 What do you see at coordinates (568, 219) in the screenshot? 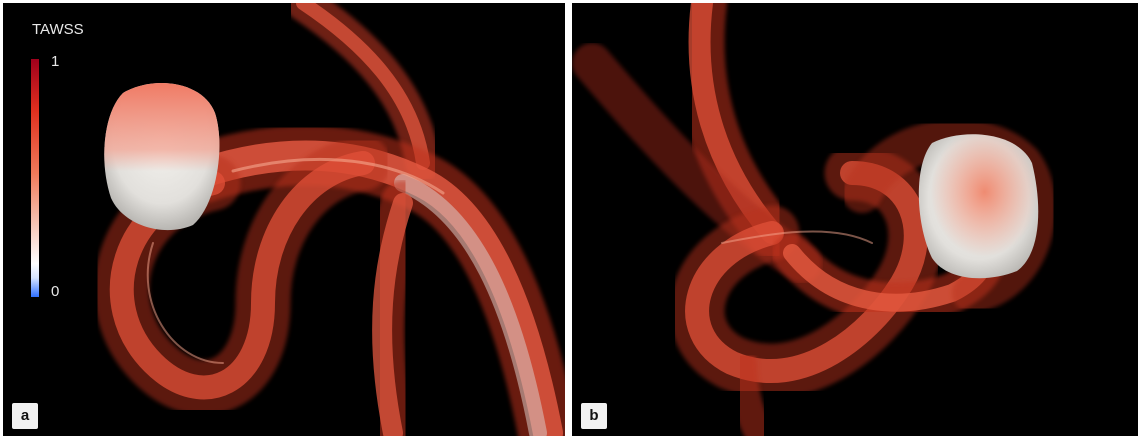
I see `panel-divider` at bounding box center [568, 219].